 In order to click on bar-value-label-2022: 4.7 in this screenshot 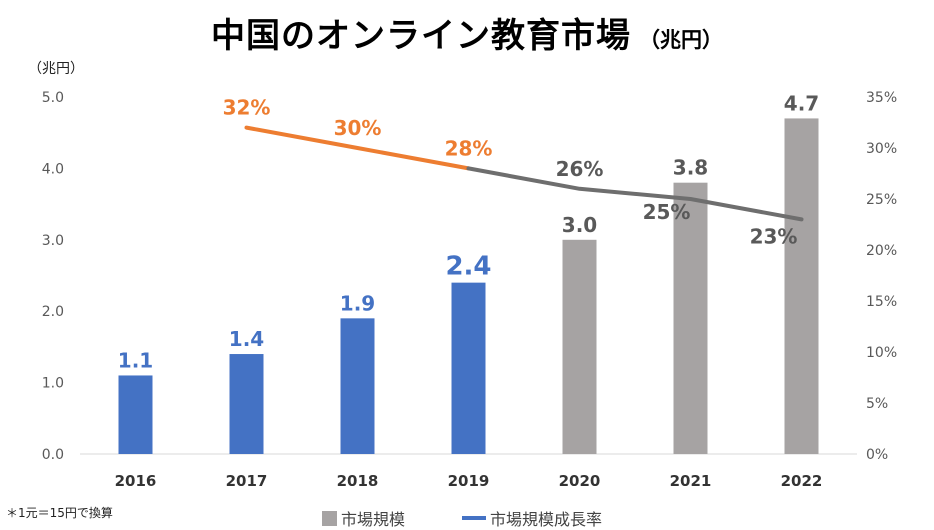, I will do `click(801, 103)`.